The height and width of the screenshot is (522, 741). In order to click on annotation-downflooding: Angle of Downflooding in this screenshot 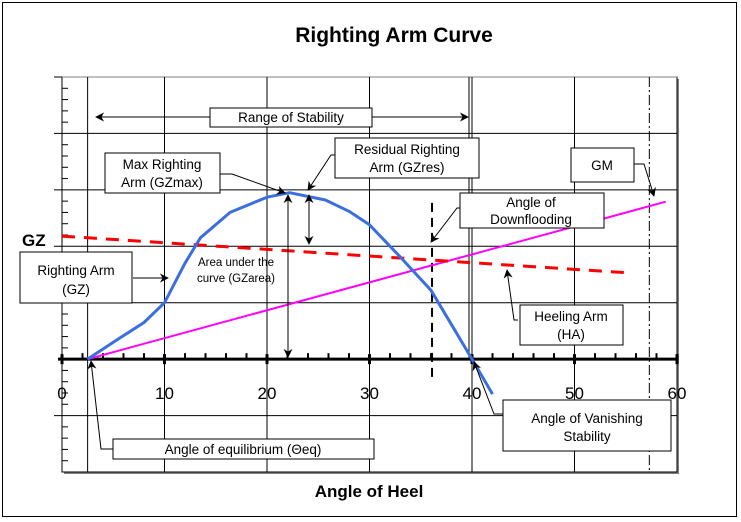, I will do `click(517, 217)`.